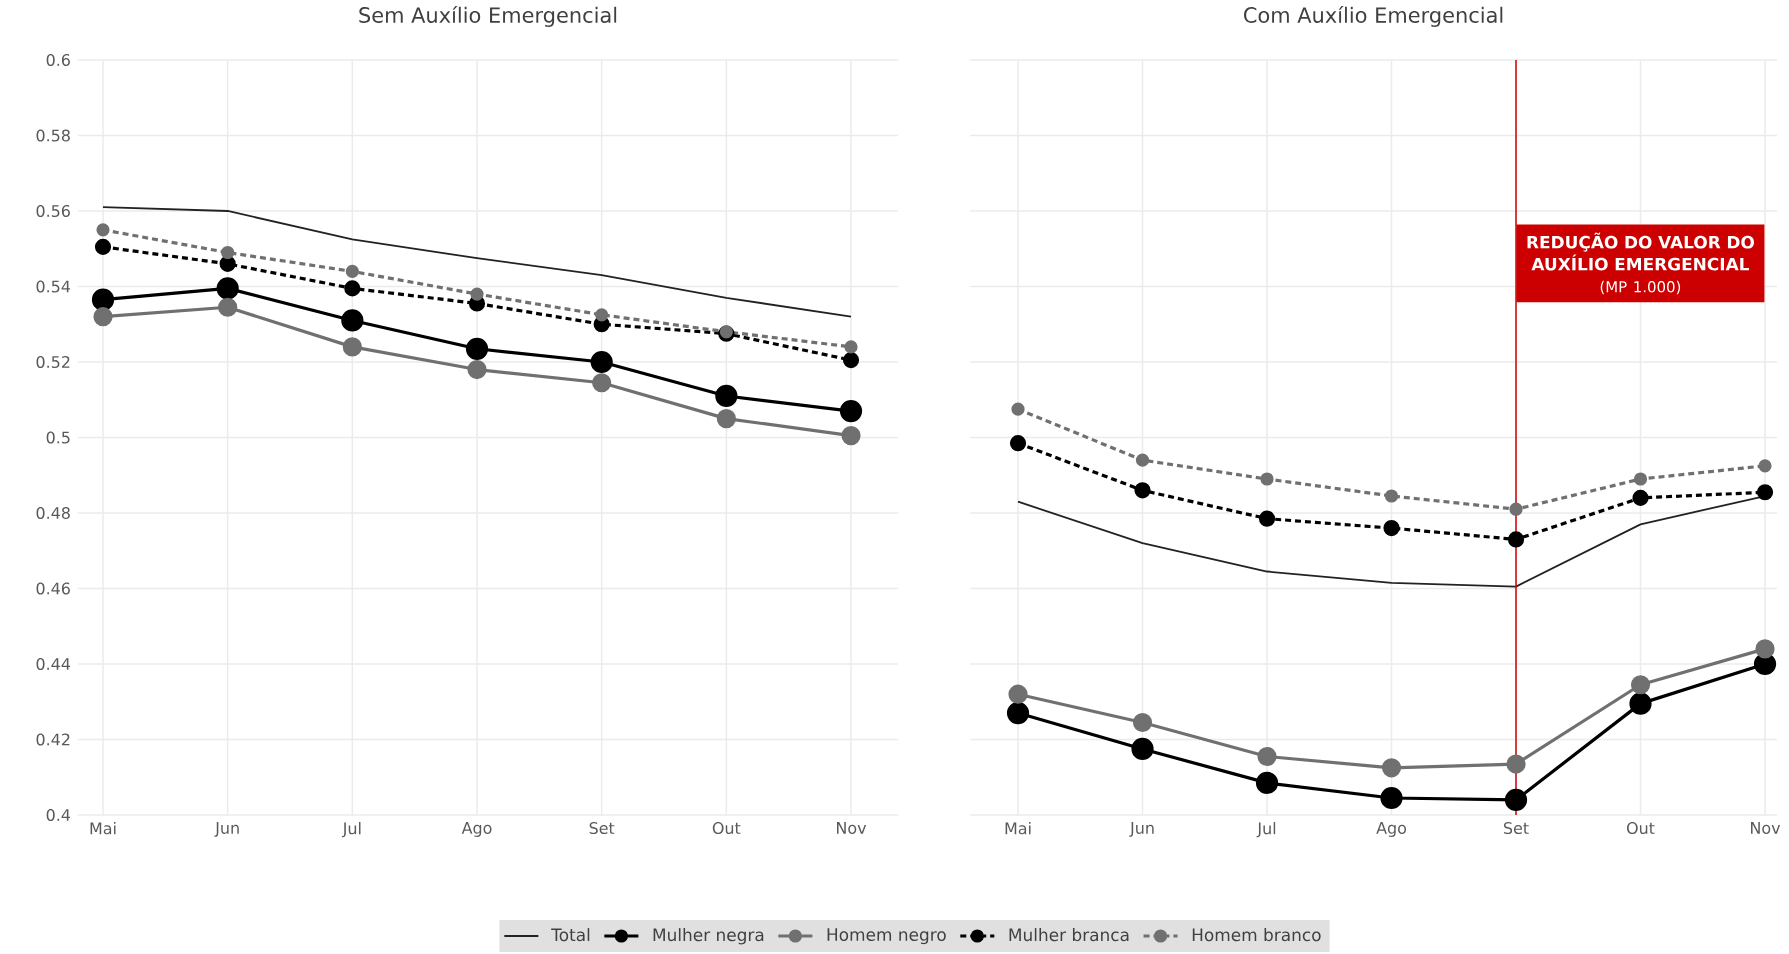  I want to click on chart-title: Com Auxílio Emergencial, so click(1373, 16).